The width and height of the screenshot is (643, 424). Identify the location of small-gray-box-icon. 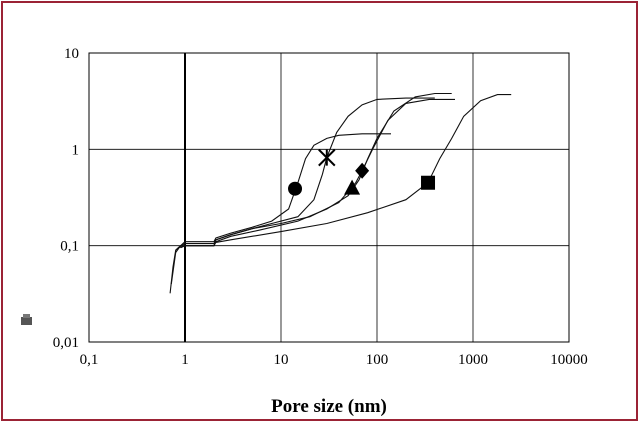
(26, 319).